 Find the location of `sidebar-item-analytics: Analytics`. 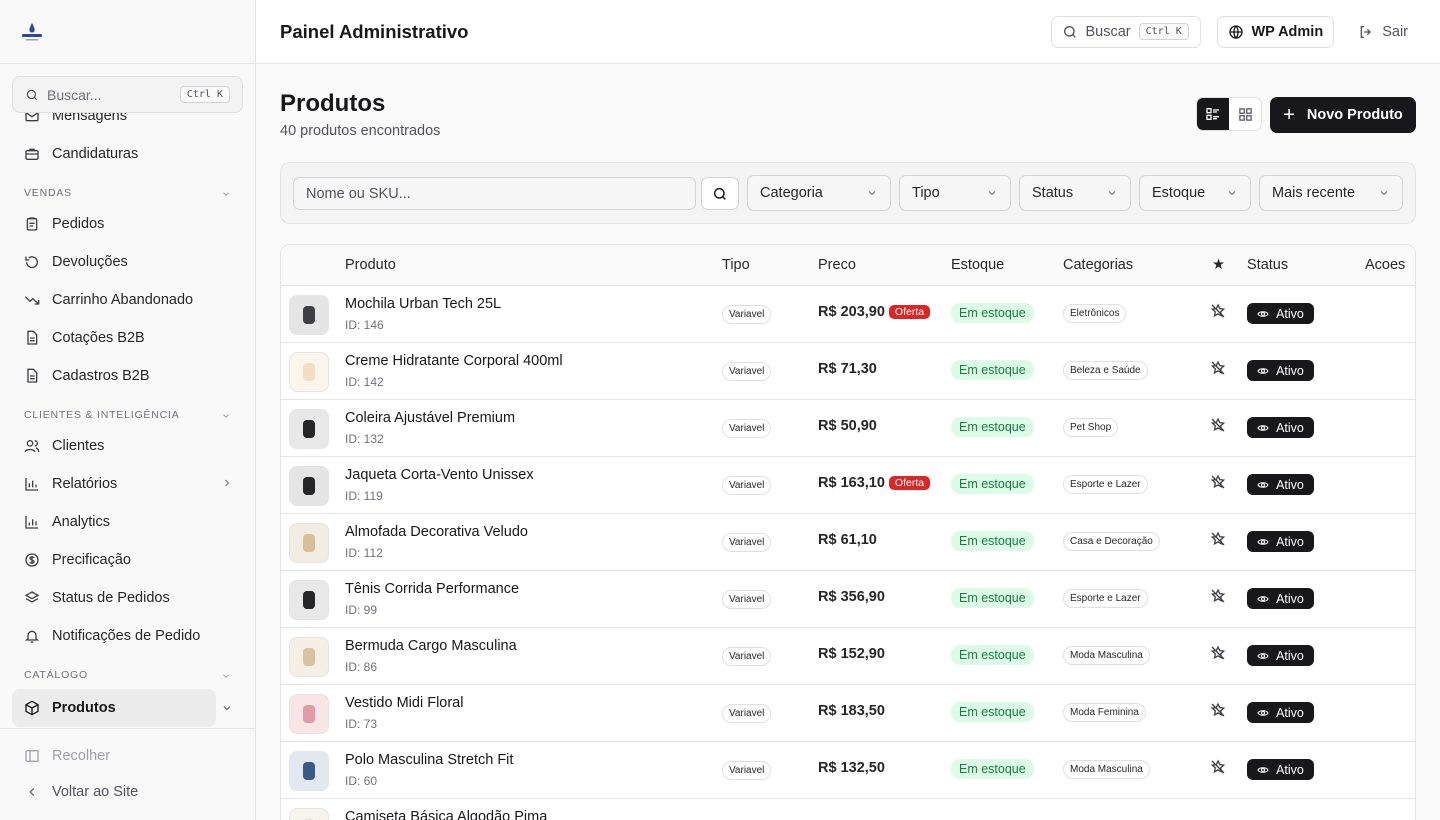

sidebar-item-analytics: Analytics is located at coordinates (127, 522).